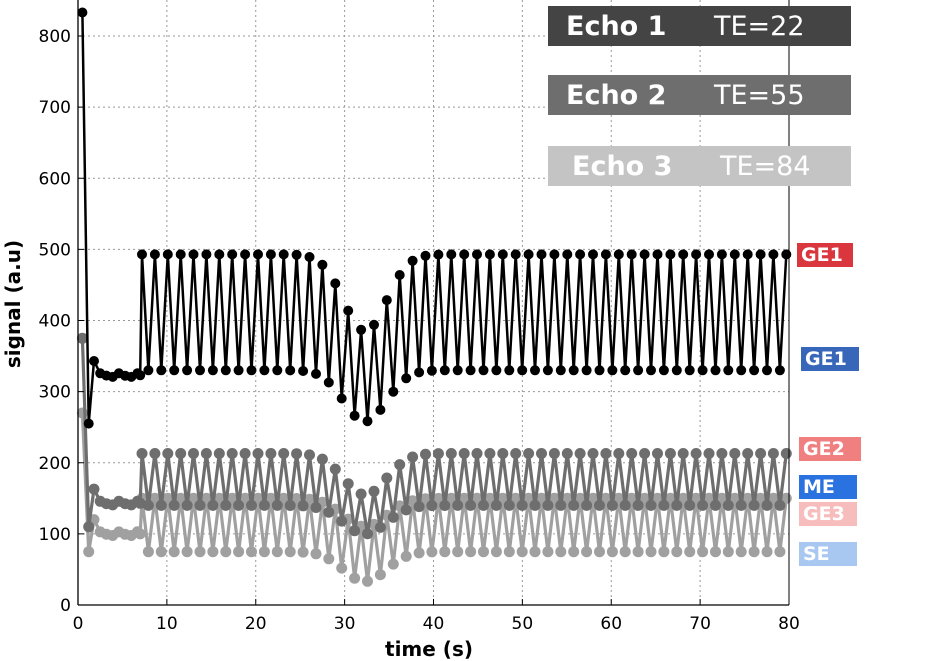 The width and height of the screenshot is (929, 661). I want to click on echo-1-legend: Echo 1 TE=22, so click(699, 26).